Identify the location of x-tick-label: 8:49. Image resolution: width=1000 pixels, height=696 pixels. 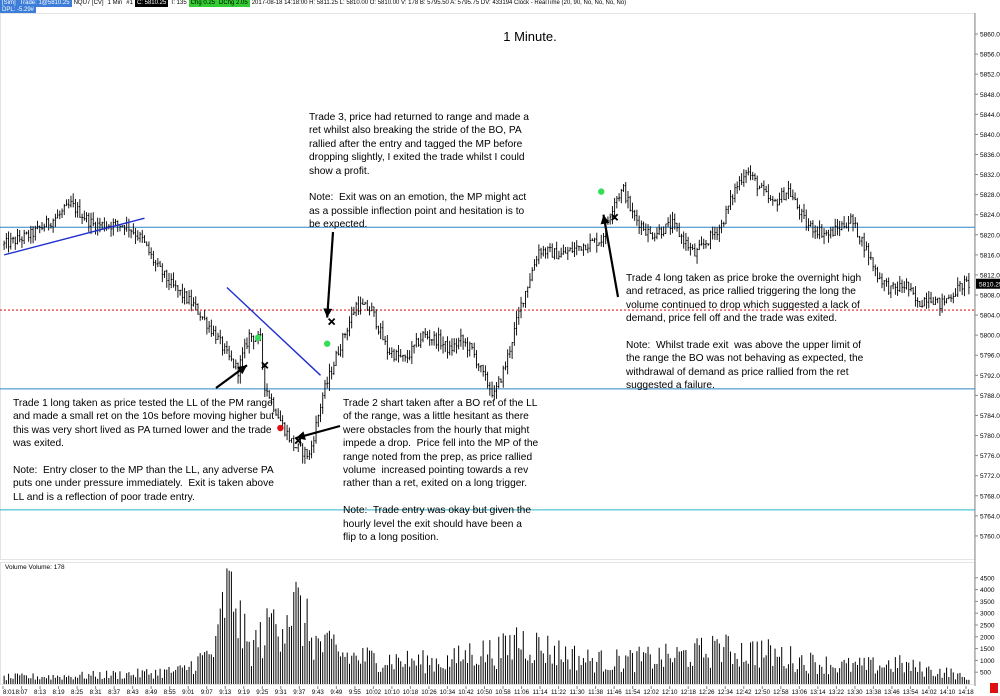
(151, 692).